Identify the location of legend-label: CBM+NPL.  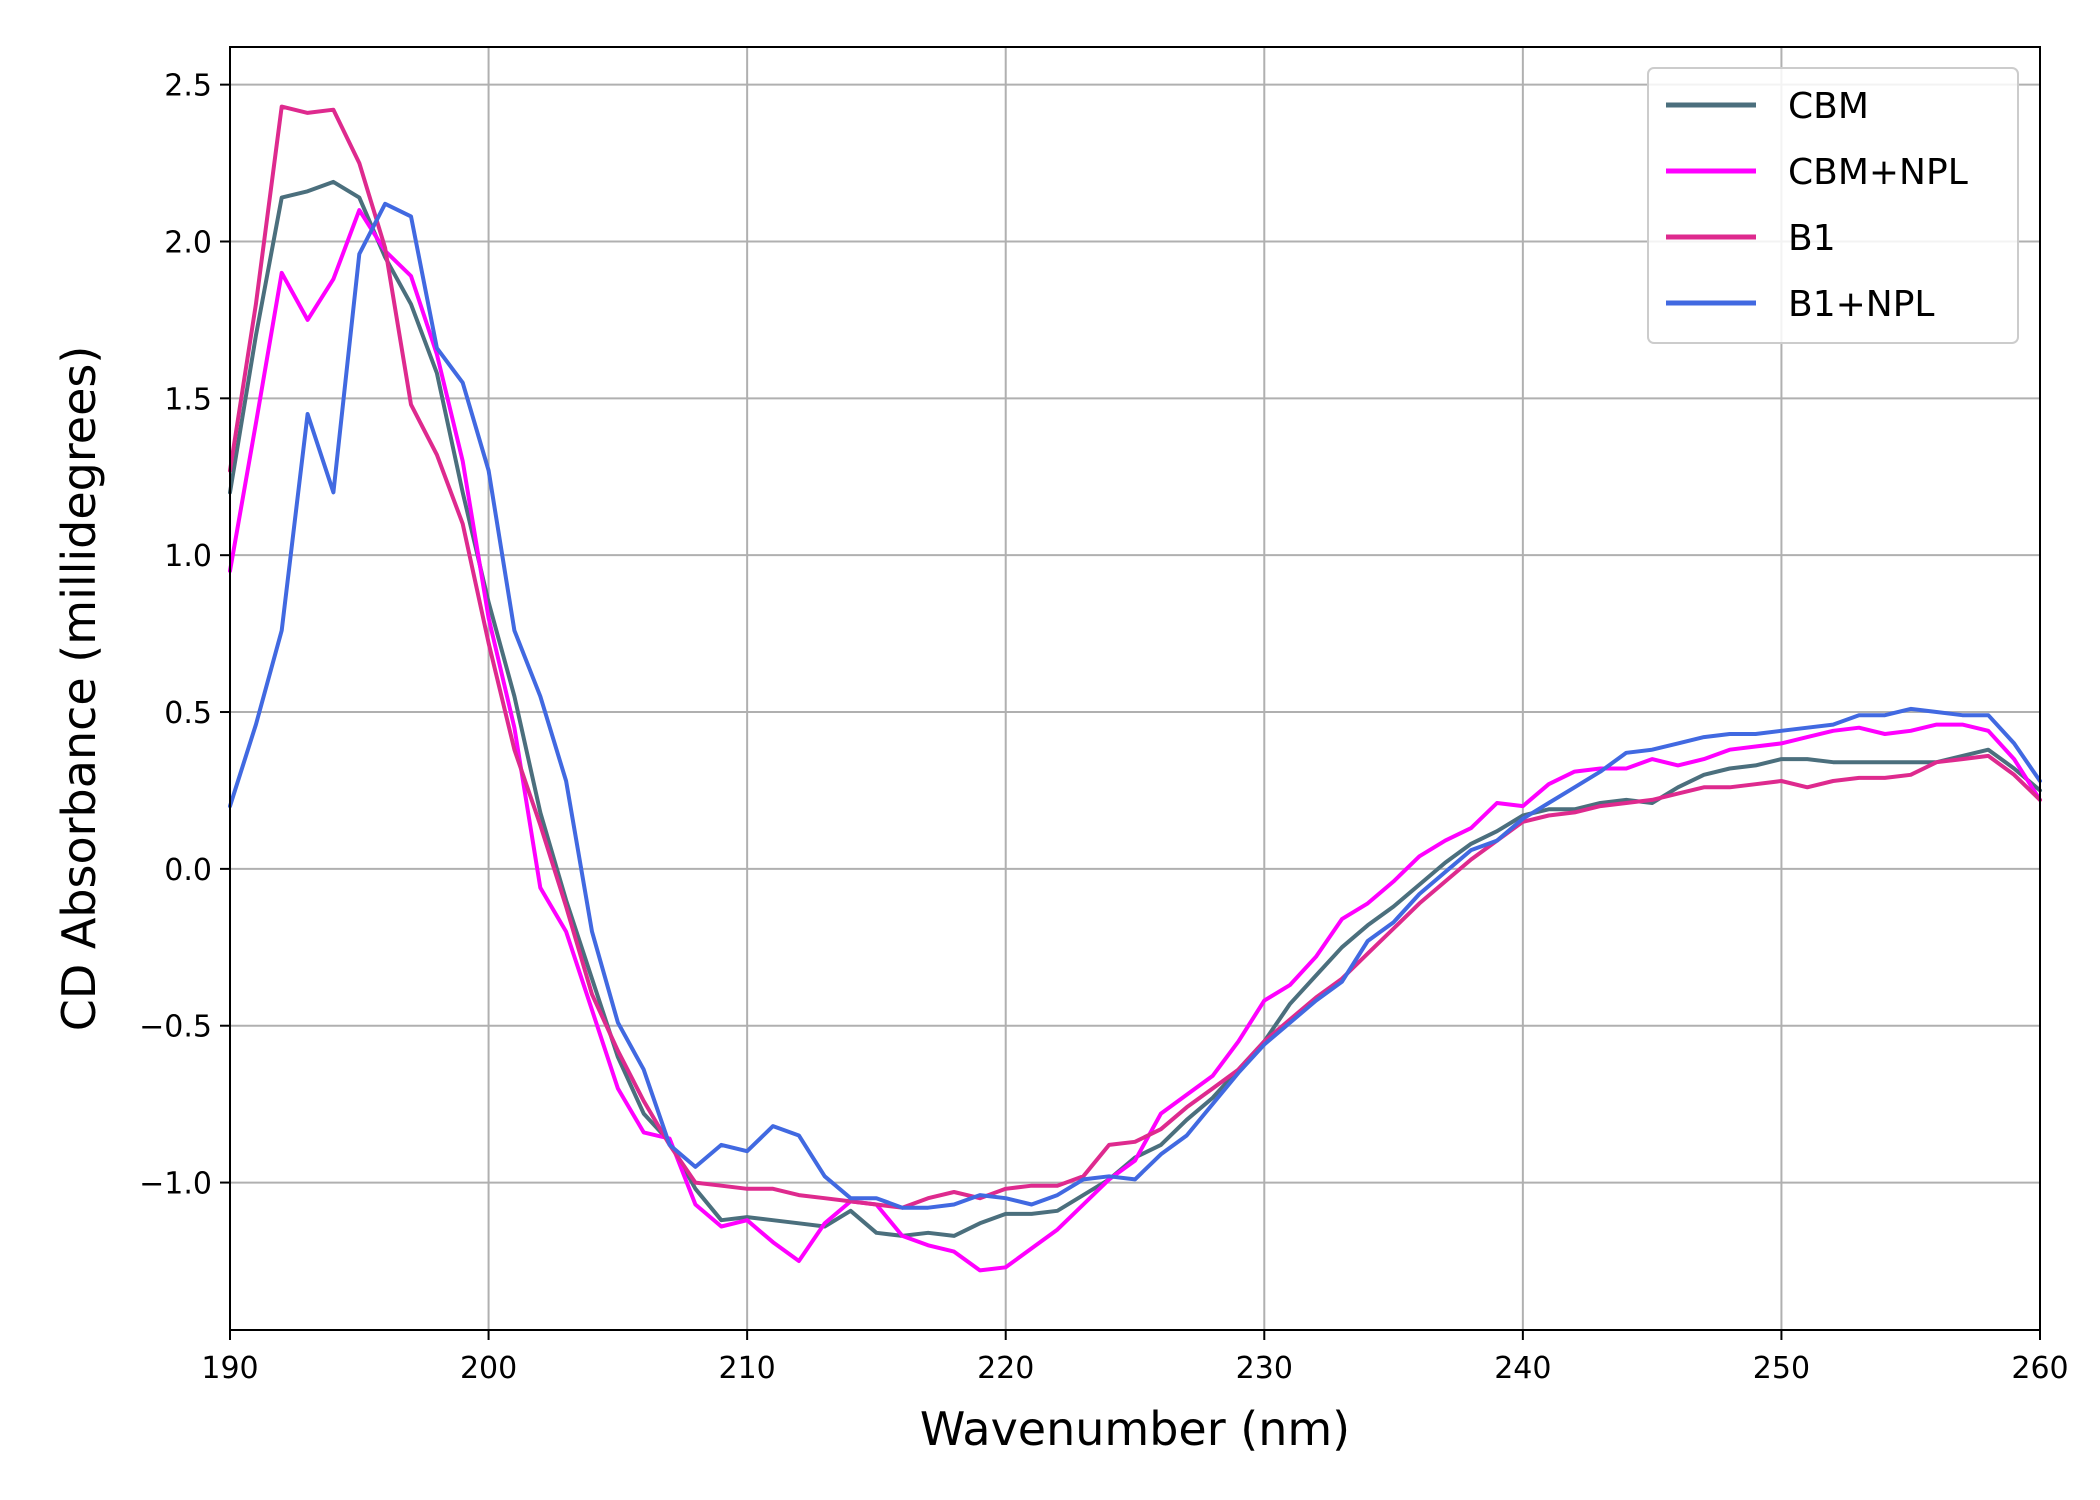
(1878, 172).